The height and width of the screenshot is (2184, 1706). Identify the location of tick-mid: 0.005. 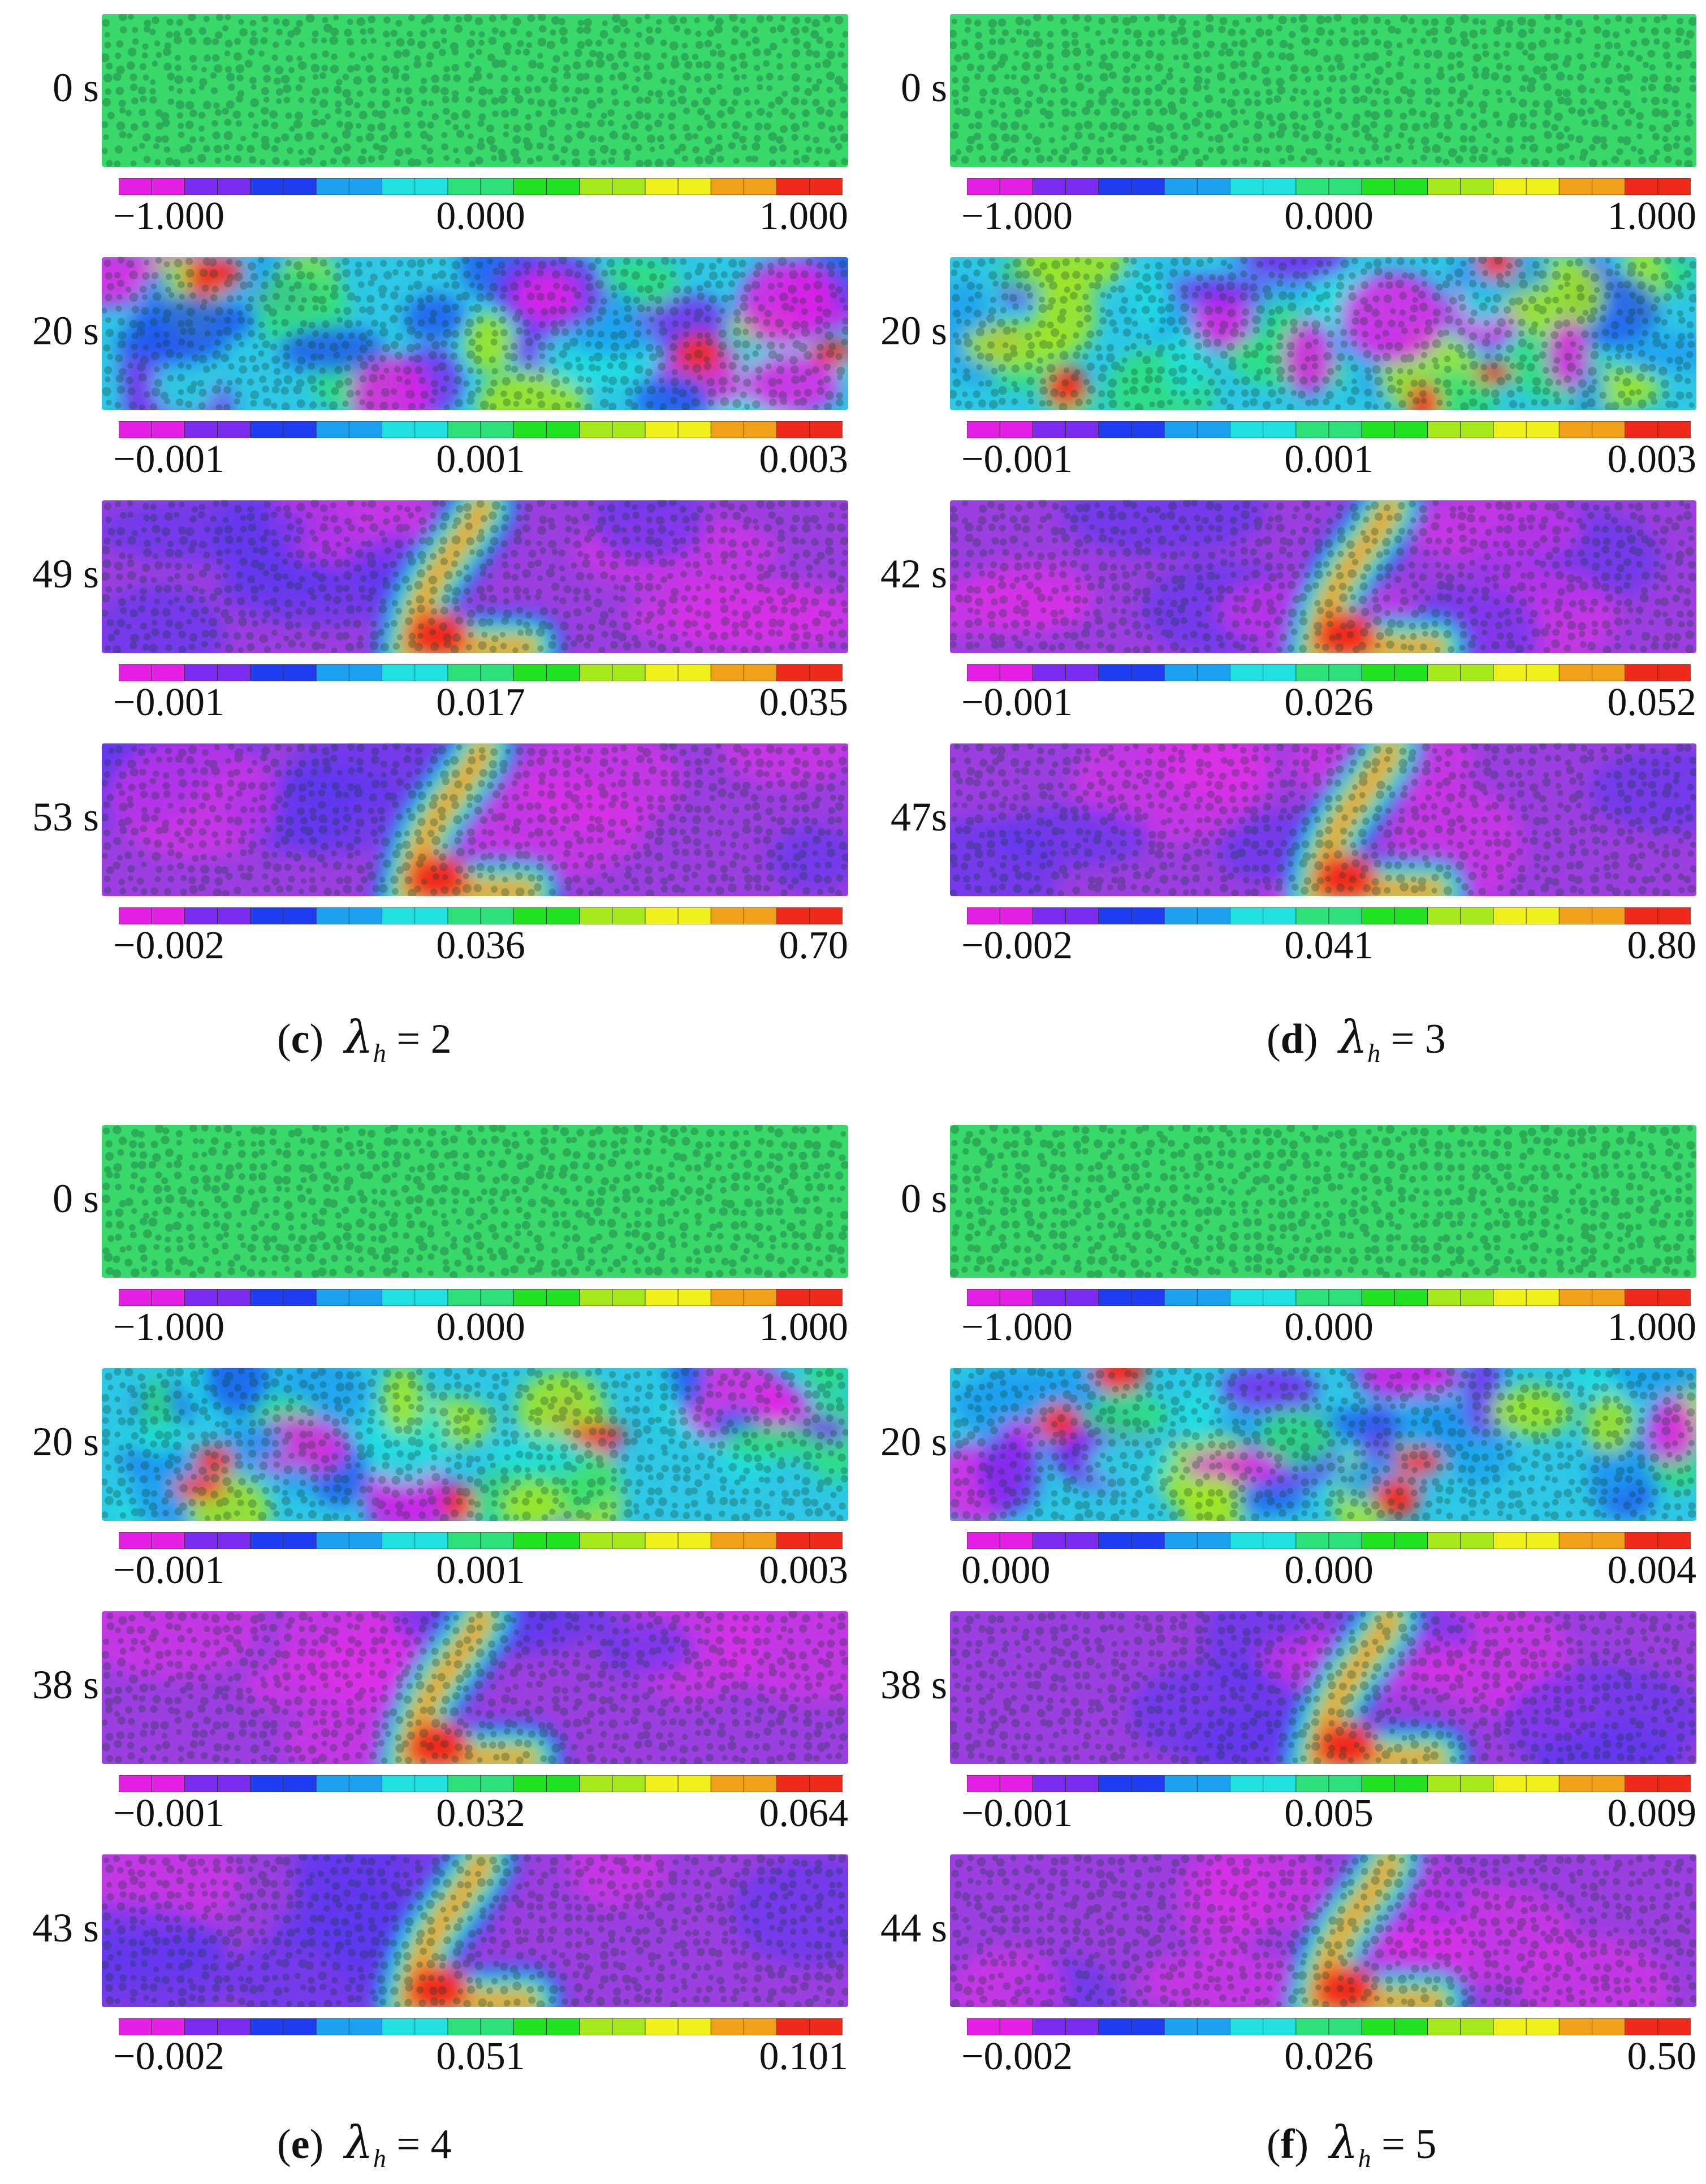
(1329, 1813).